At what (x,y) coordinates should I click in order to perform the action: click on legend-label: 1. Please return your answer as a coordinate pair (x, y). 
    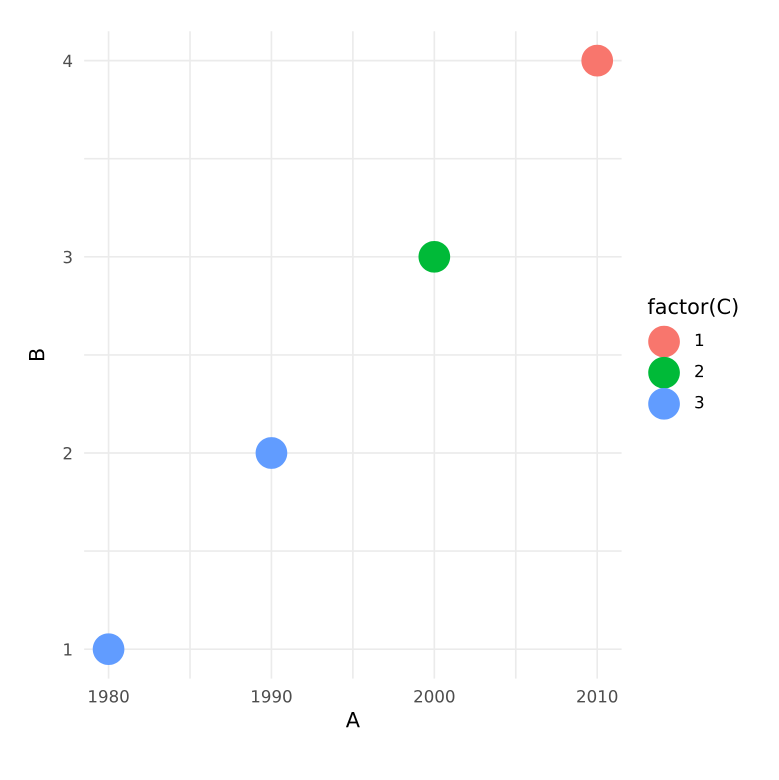
    Looking at the image, I should click on (700, 340).